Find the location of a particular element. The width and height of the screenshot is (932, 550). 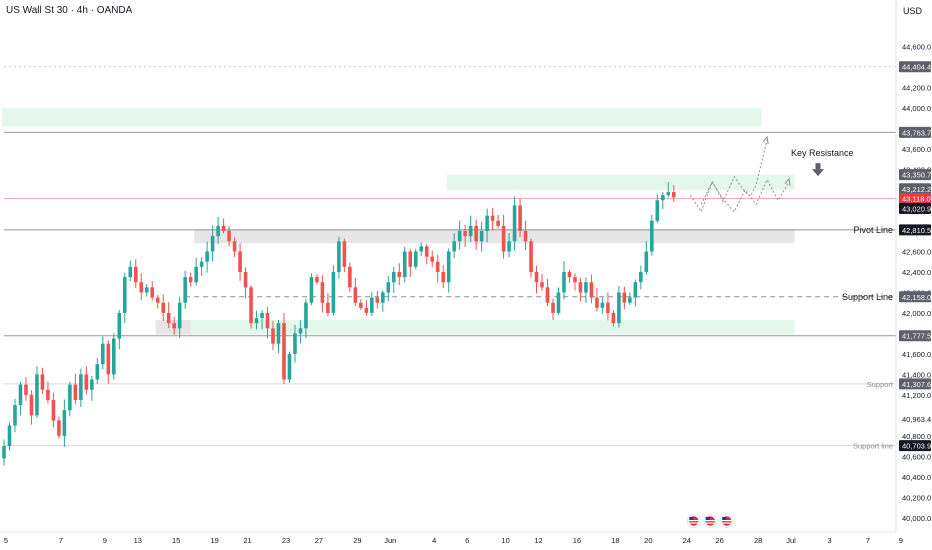

projection-path-up is located at coordinates (728, 176).